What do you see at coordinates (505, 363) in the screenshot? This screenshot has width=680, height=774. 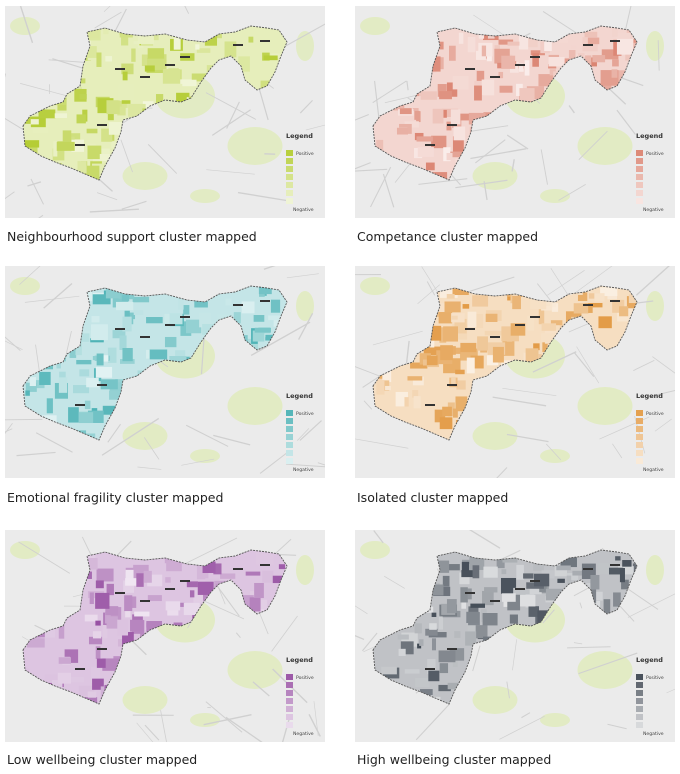 I see `study-area-boundary` at bounding box center [505, 363].